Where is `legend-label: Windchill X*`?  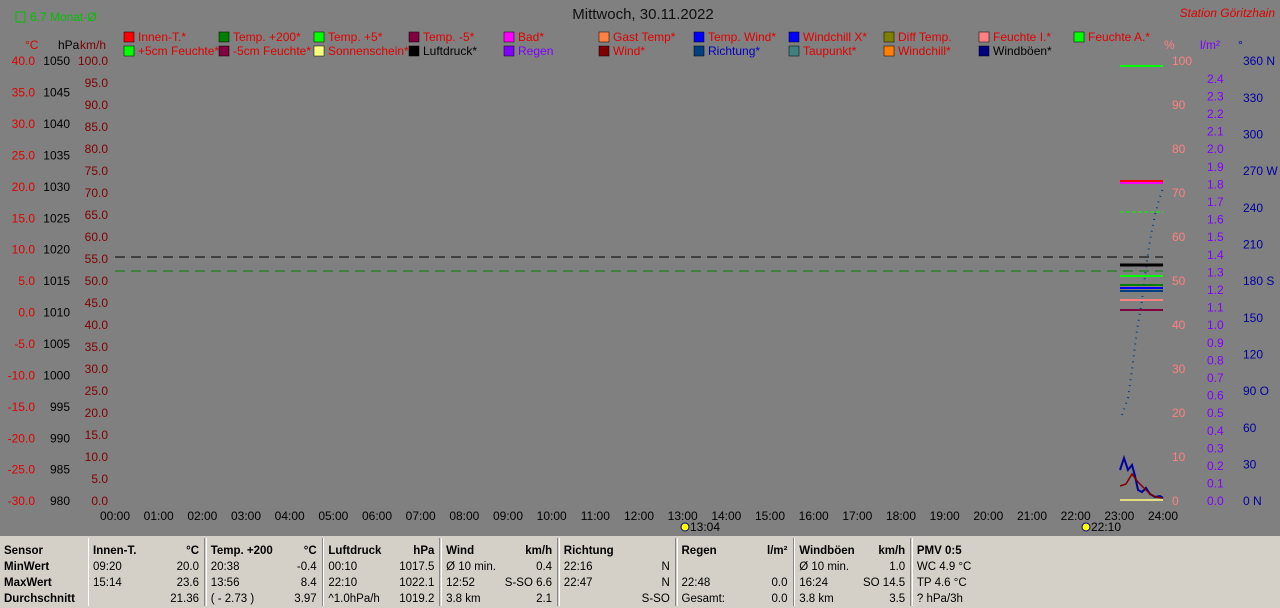 legend-label: Windchill X* is located at coordinates (835, 37).